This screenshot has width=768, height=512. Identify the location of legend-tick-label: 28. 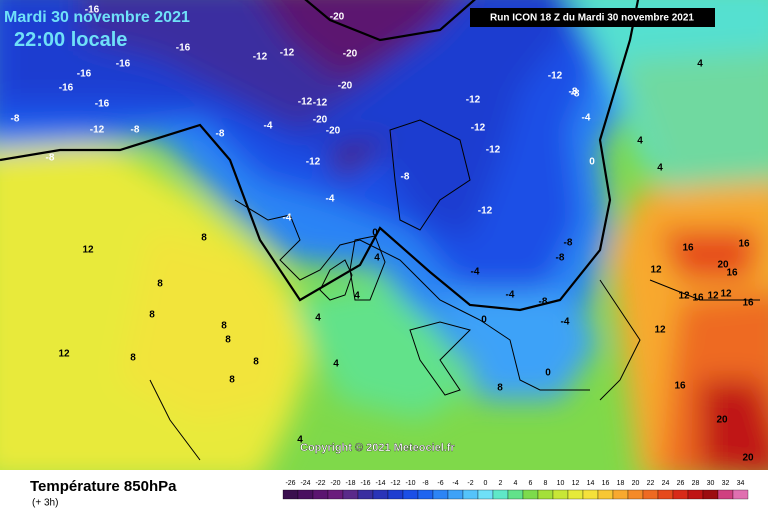
(696, 483).